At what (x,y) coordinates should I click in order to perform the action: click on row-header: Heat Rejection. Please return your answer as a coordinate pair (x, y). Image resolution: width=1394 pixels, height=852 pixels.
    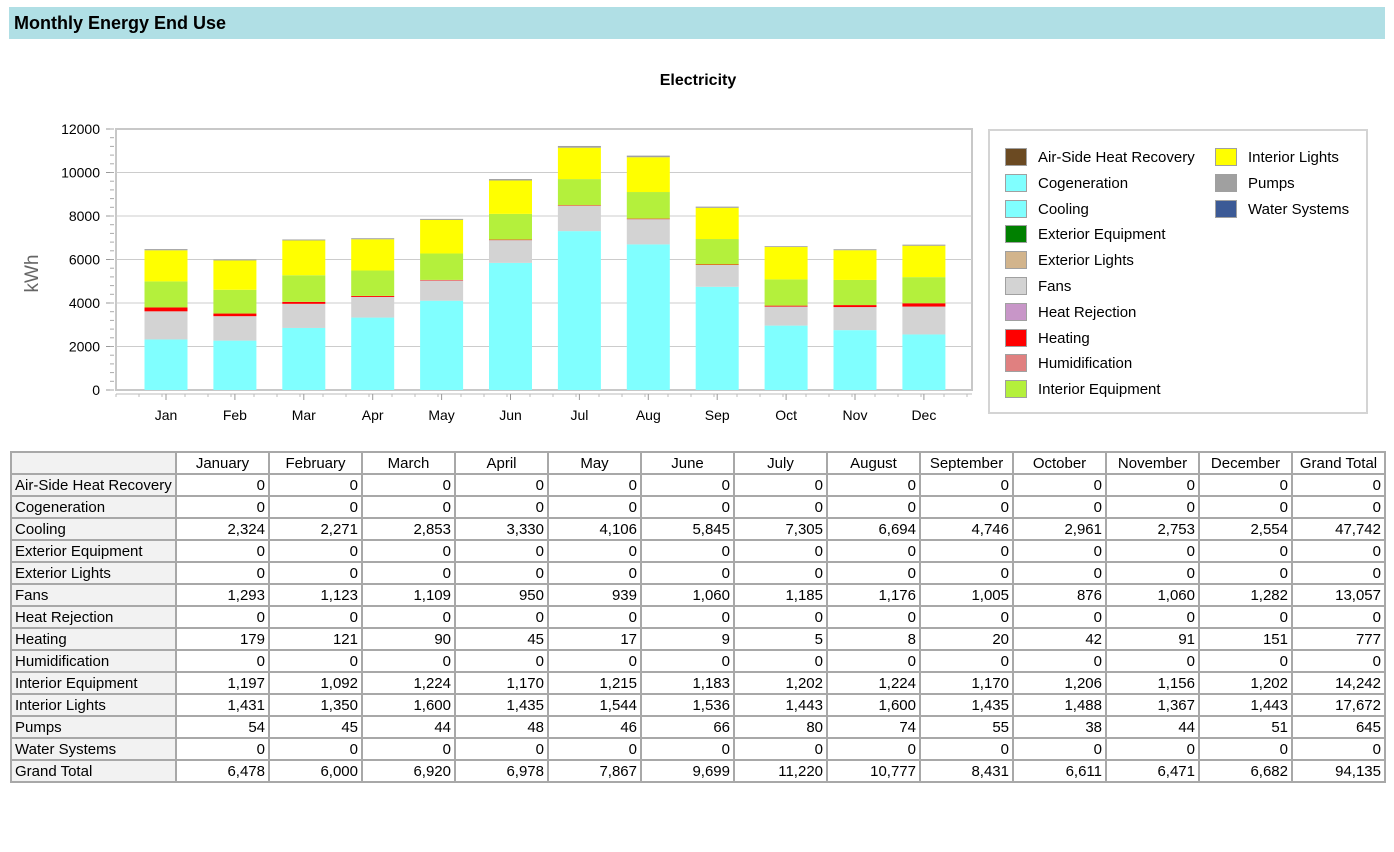
    Looking at the image, I should click on (93, 617).